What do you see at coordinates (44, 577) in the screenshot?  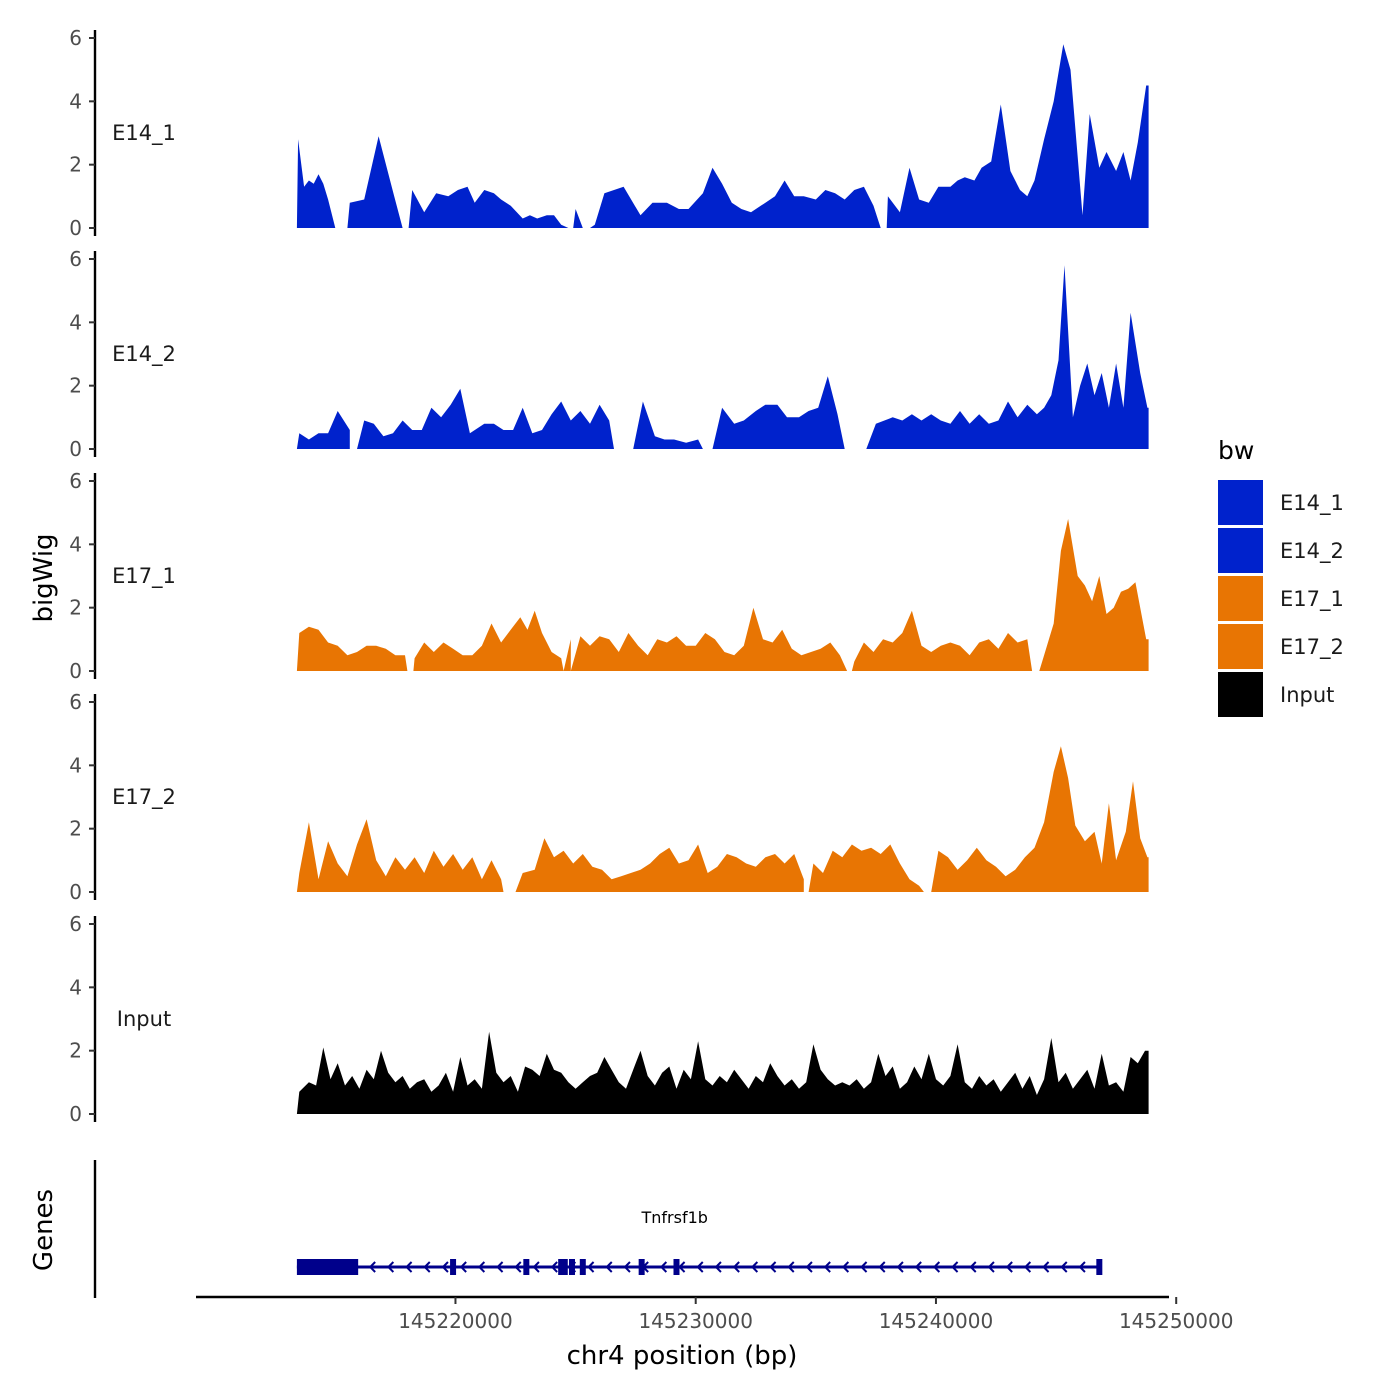 I see `y-axis-title: bigWig` at bounding box center [44, 577].